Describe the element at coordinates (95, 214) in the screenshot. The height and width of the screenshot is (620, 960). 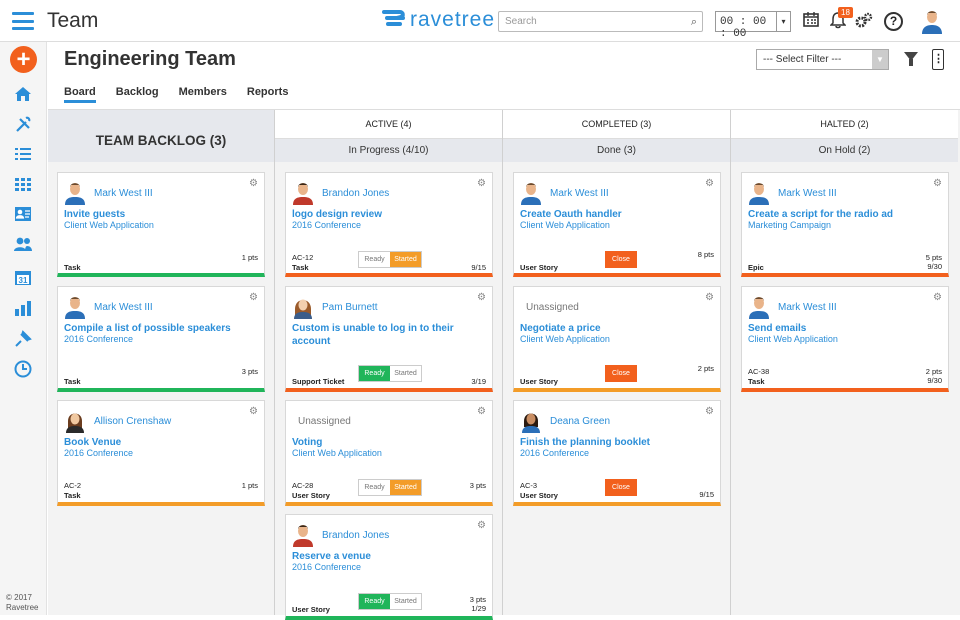
I see `card-title: Invite guests` at that location.